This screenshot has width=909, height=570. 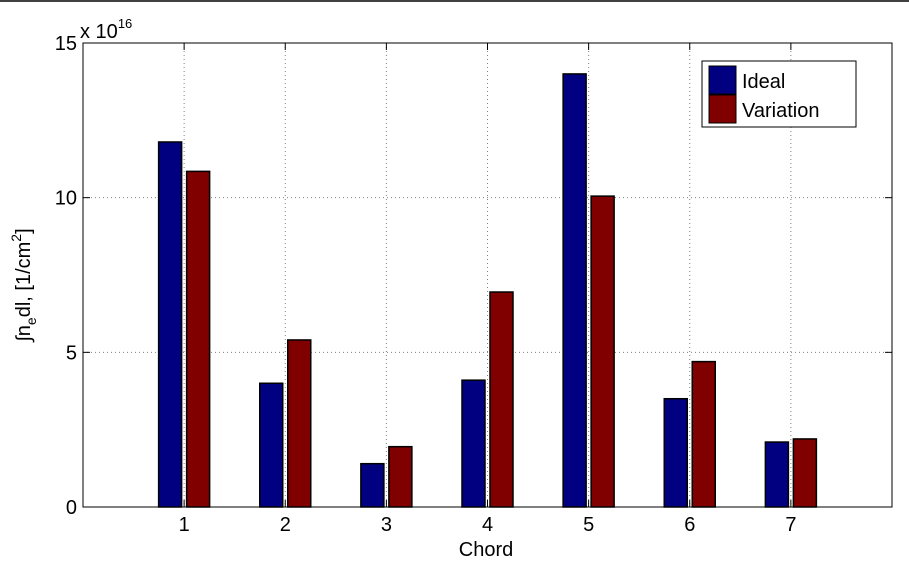 I want to click on x-tick-label: 7, so click(x=790, y=525).